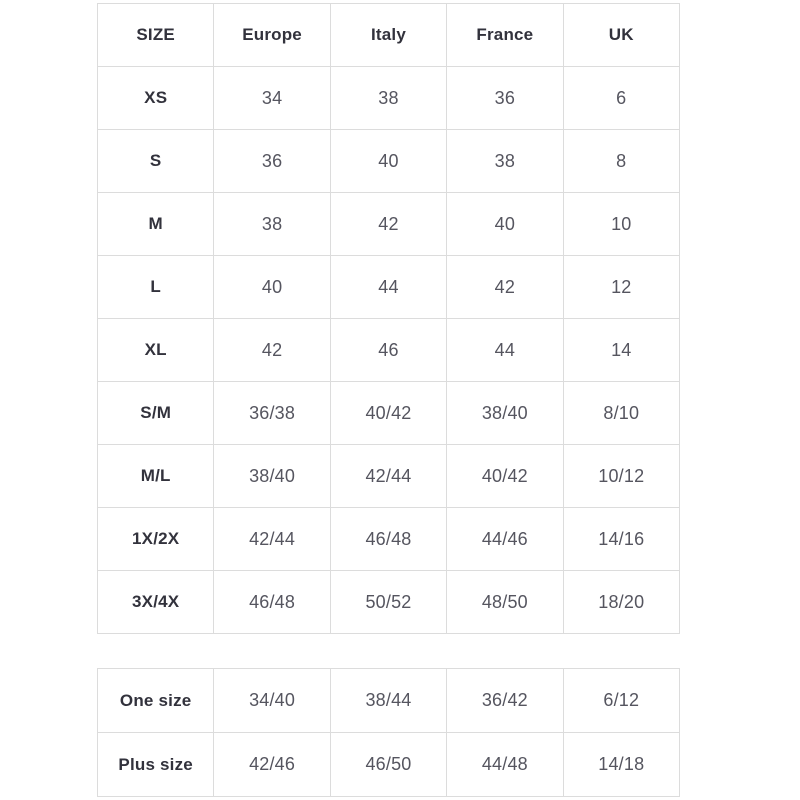 The width and height of the screenshot is (800, 800). I want to click on value-cell: 50/52, so click(388, 602).